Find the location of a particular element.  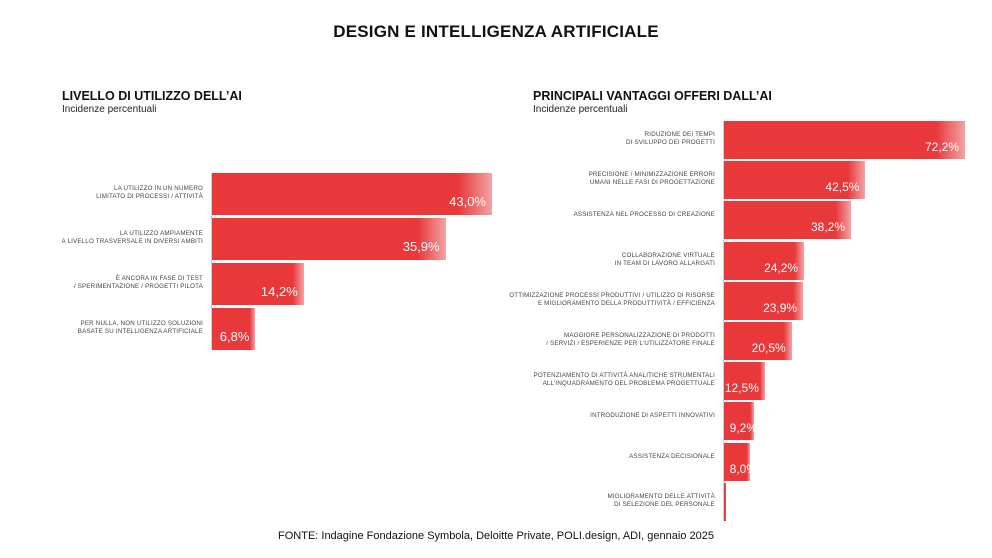

category-label-line: ASSISTENZA NEL PROCESSO DI CREAZIONE is located at coordinates (644, 215).